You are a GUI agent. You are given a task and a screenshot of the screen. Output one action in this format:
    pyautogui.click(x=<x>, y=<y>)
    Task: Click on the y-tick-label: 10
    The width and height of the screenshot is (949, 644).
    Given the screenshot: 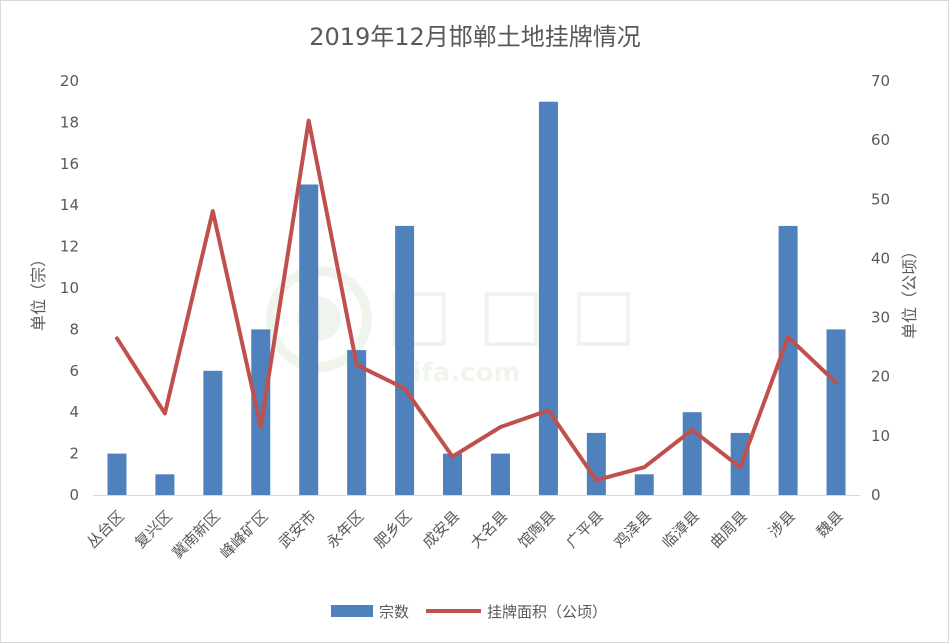 What is the action you would take?
    pyautogui.click(x=69, y=288)
    